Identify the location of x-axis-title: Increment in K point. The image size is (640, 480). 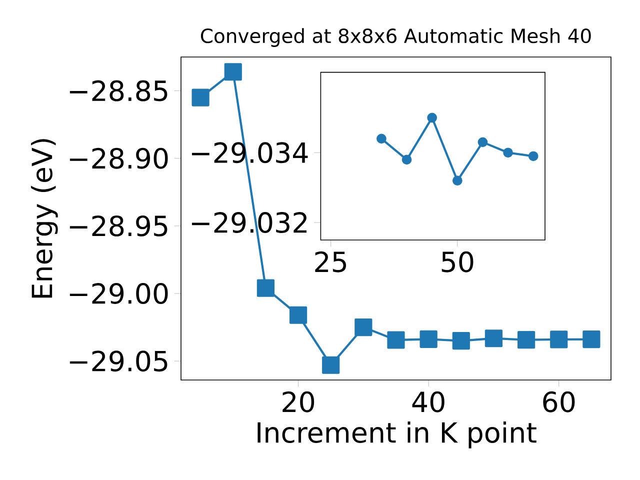
(397, 435).